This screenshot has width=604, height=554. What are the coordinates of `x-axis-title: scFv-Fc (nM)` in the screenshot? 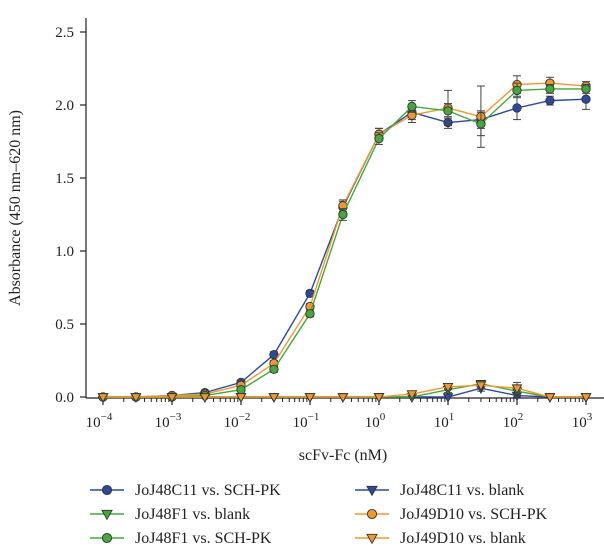 It's located at (343, 455).